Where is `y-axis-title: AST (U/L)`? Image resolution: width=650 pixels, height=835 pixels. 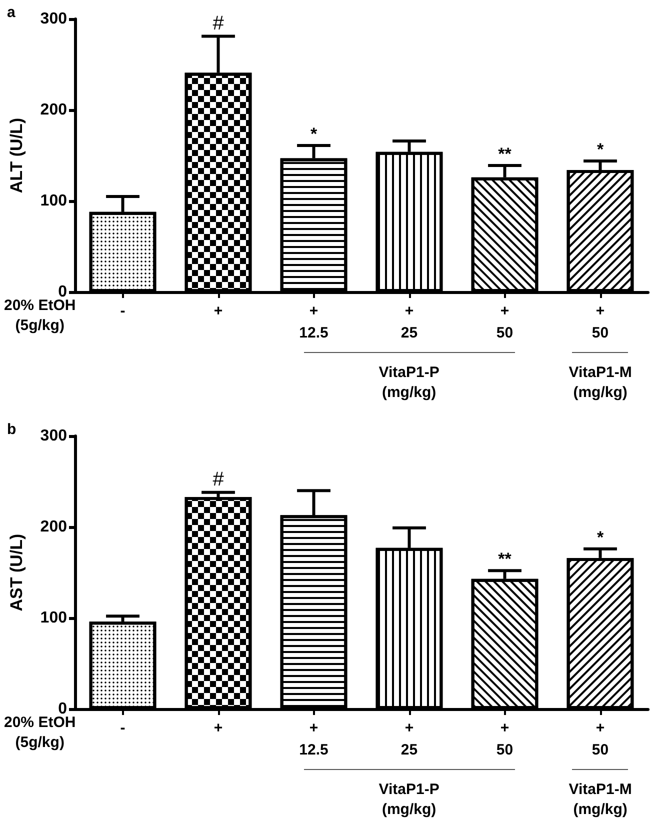 y-axis-title: AST (U/L) is located at coordinates (16, 573).